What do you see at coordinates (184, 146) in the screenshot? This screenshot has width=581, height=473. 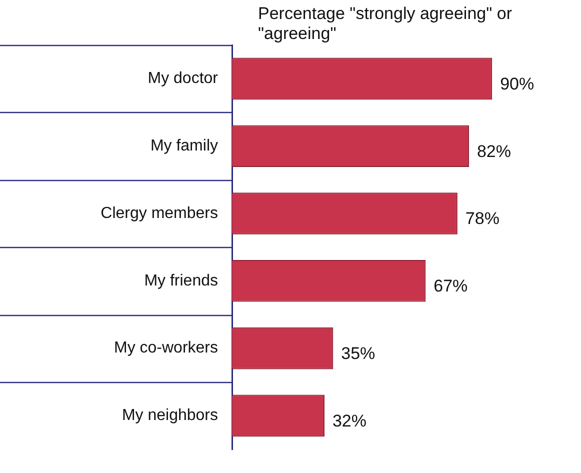 I see `y-tick-label: My family` at bounding box center [184, 146].